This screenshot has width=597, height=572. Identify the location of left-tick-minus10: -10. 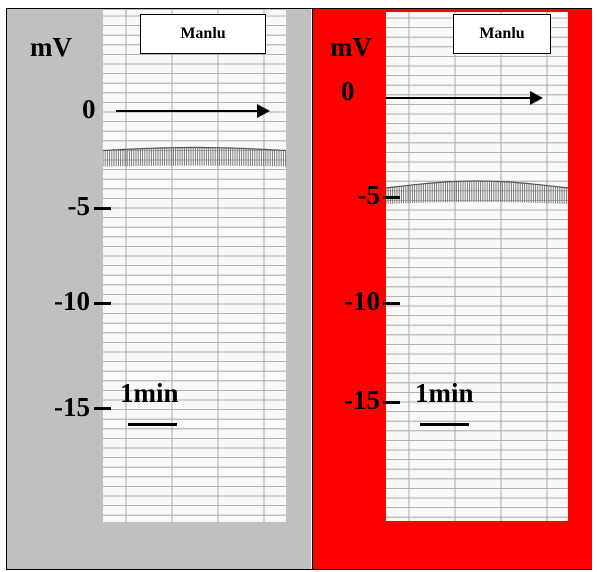
(72, 301).